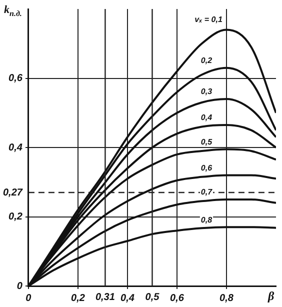  I want to click on y-tick-label: 0,2, so click(15, 217).